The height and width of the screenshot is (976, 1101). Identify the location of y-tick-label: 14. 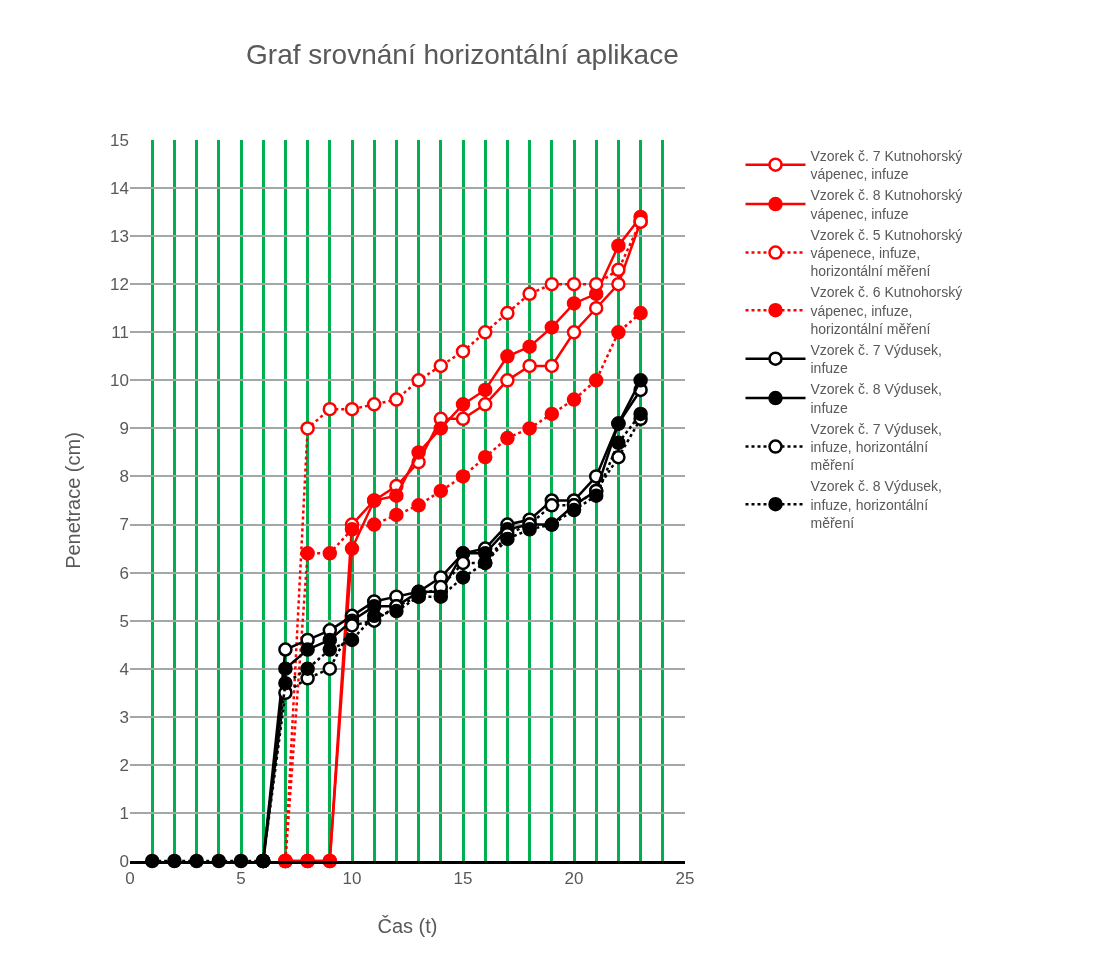
(119, 189).